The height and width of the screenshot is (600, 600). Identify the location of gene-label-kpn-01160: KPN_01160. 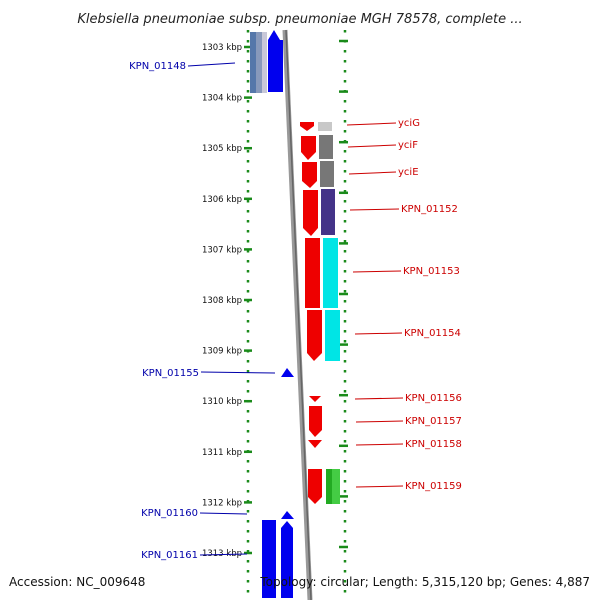
(169, 513).